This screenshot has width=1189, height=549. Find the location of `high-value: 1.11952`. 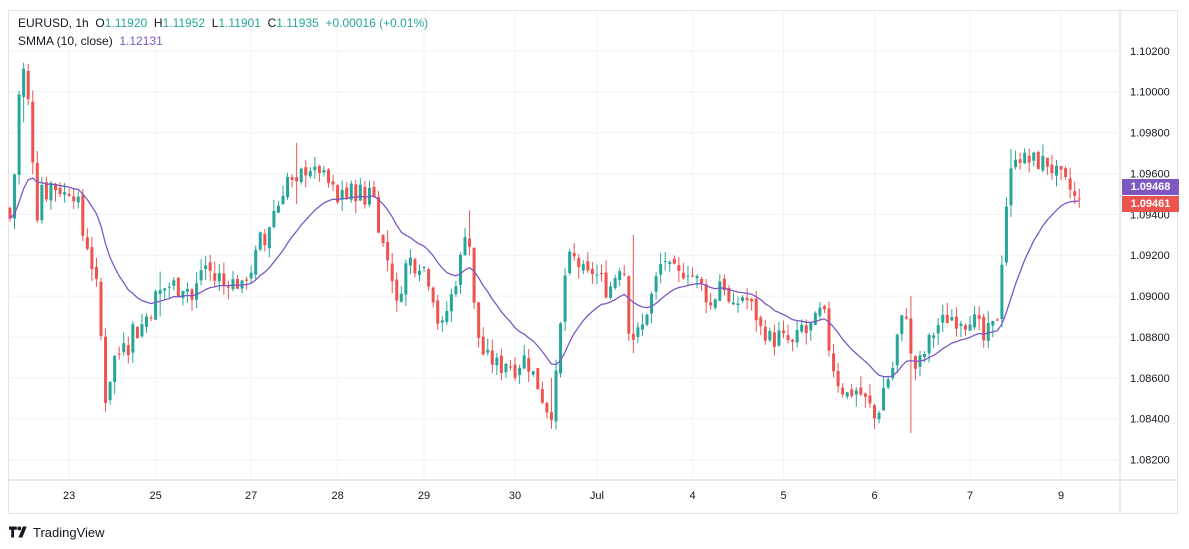

high-value: 1.11952 is located at coordinates (184, 23).